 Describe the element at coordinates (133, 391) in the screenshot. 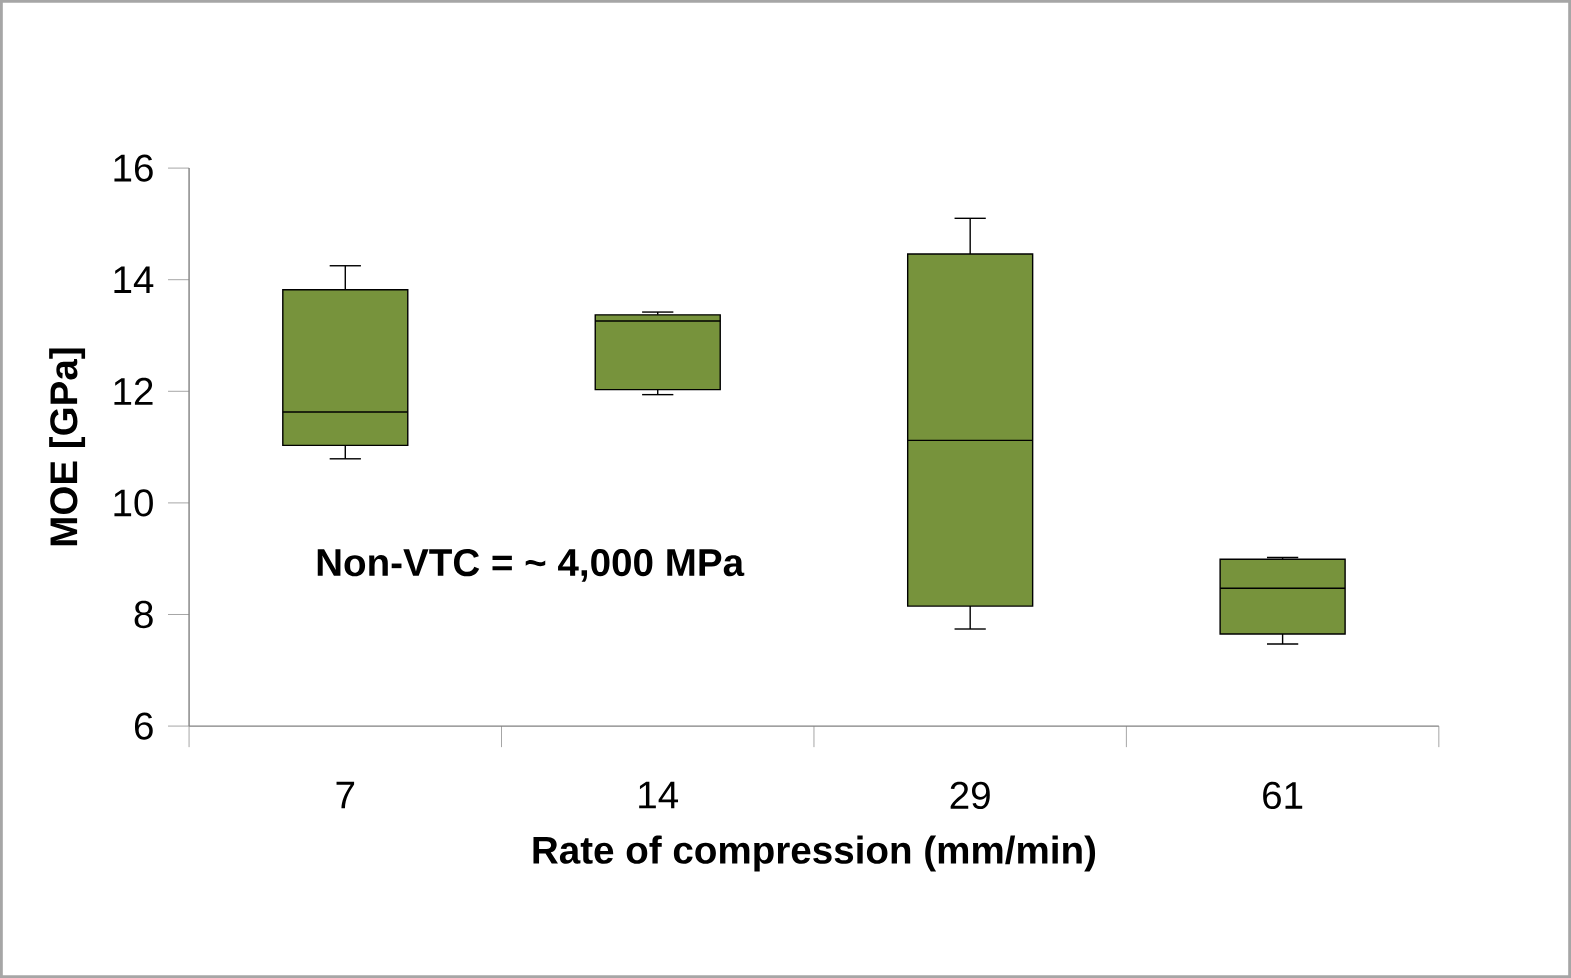

I see `y-tick-label: 12` at that location.